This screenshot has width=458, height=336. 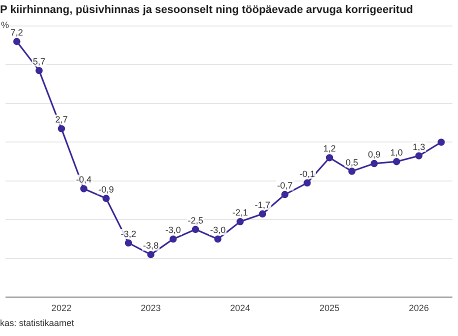 What do you see at coordinates (37, 323) in the screenshot?
I see `text: kas: statistikaamet` at bounding box center [37, 323].